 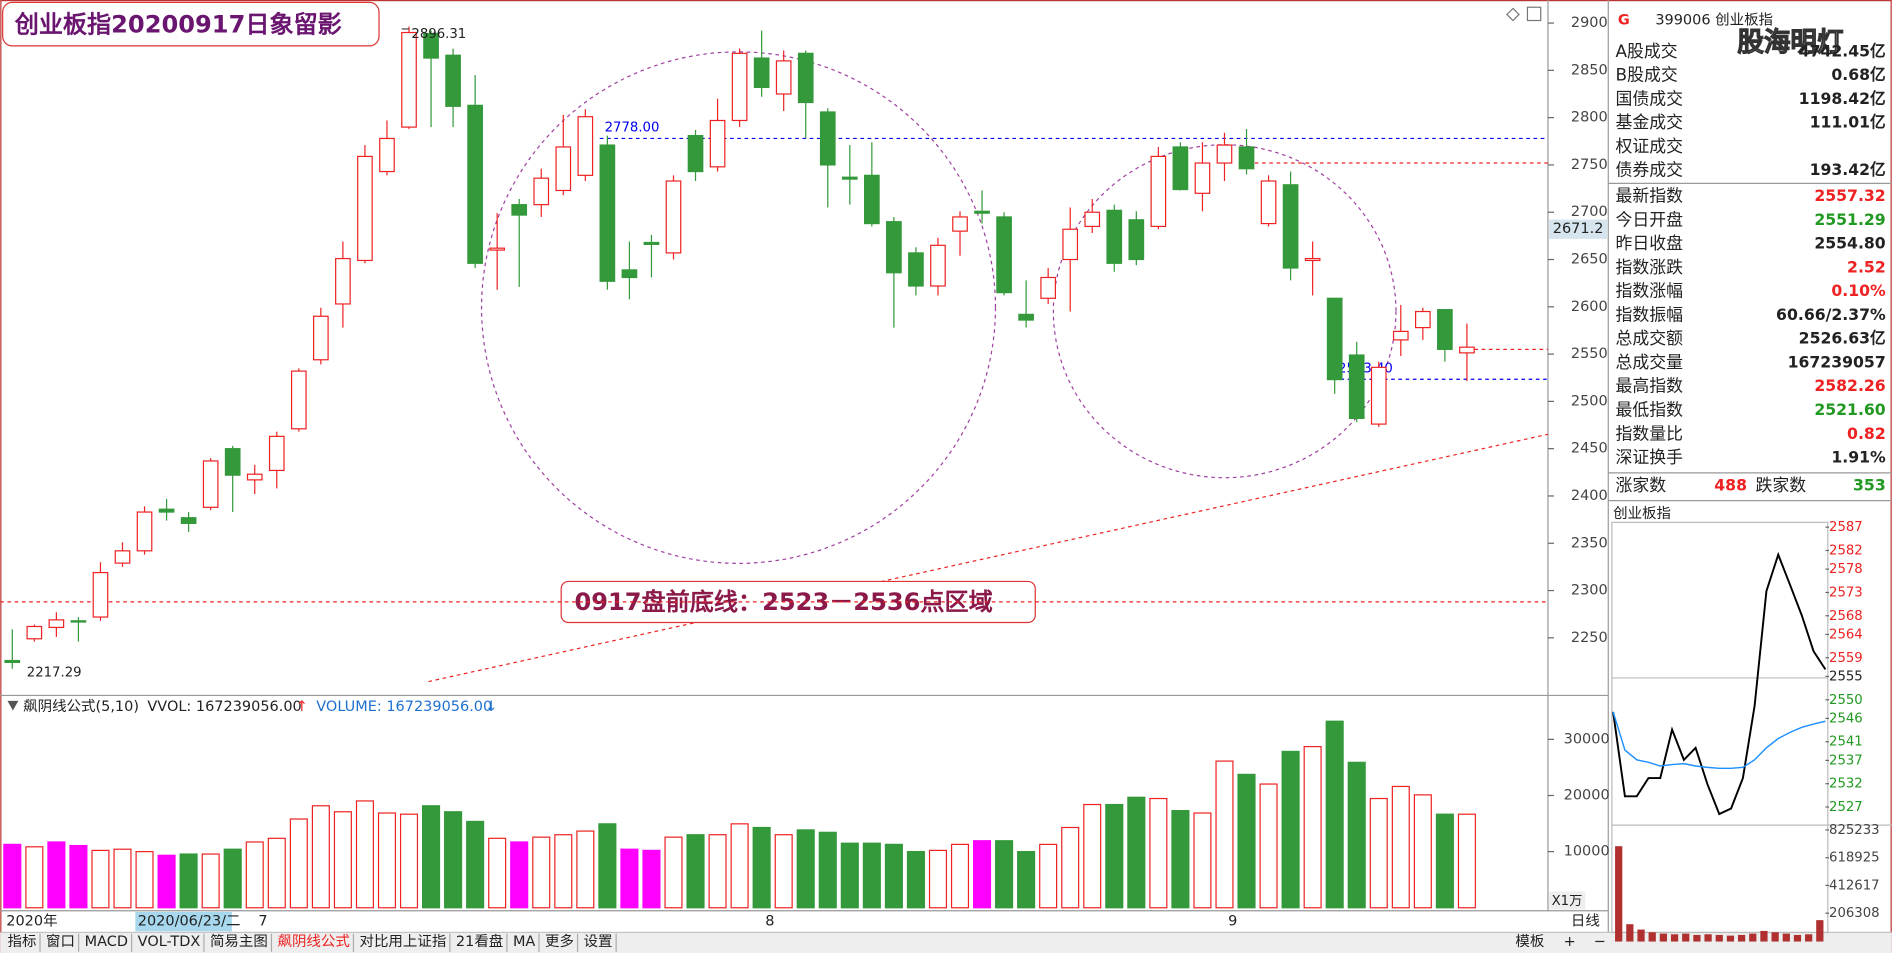 I want to click on y-tick-label: 2600, so click(x=1589, y=307).